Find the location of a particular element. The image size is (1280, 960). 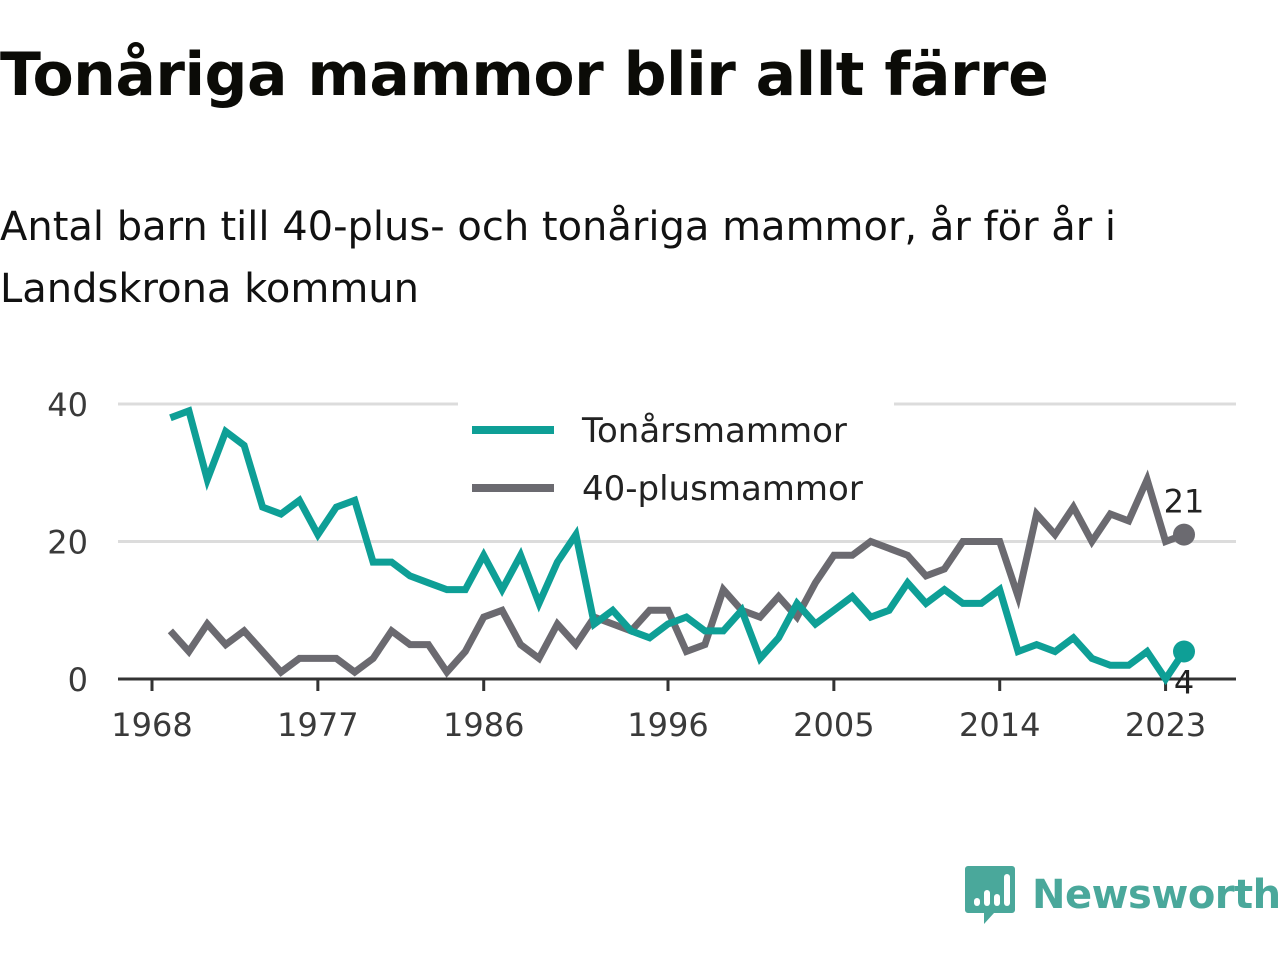

x-tick-label-1996: 1996 is located at coordinates (667, 725).